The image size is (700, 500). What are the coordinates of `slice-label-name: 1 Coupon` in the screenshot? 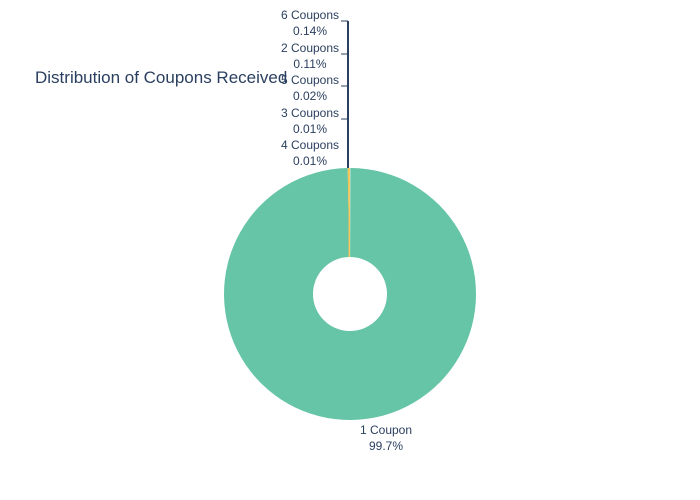 It's located at (386, 430).